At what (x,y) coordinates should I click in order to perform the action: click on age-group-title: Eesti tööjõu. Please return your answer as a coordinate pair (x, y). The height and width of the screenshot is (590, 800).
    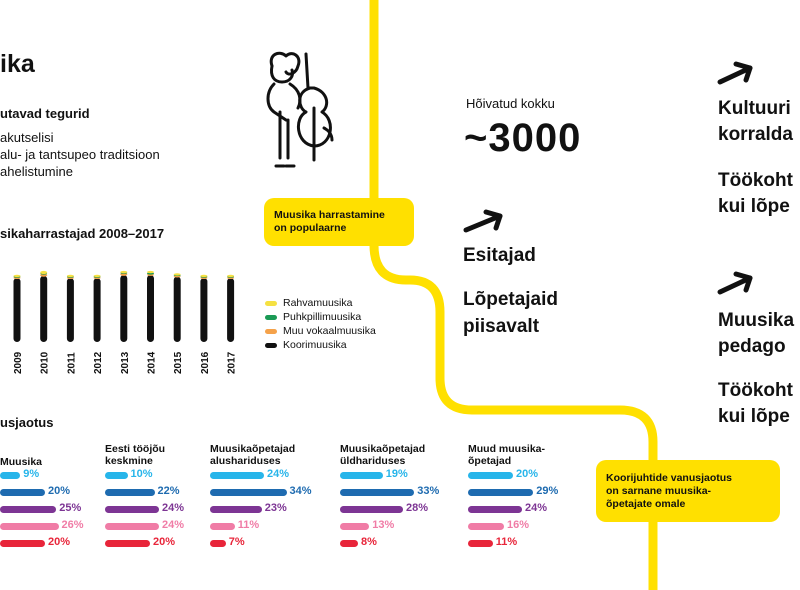
    Looking at the image, I should click on (135, 449).